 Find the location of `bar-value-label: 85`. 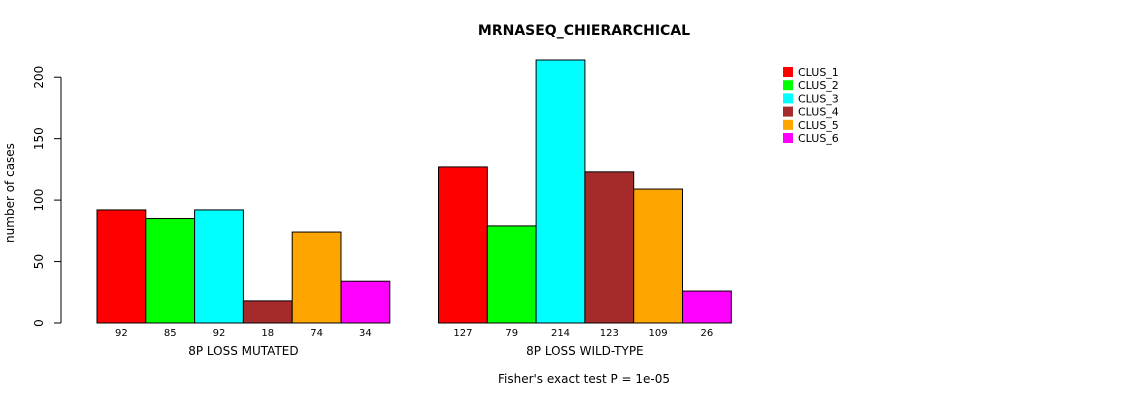

bar-value-label: 85 is located at coordinates (170, 333).